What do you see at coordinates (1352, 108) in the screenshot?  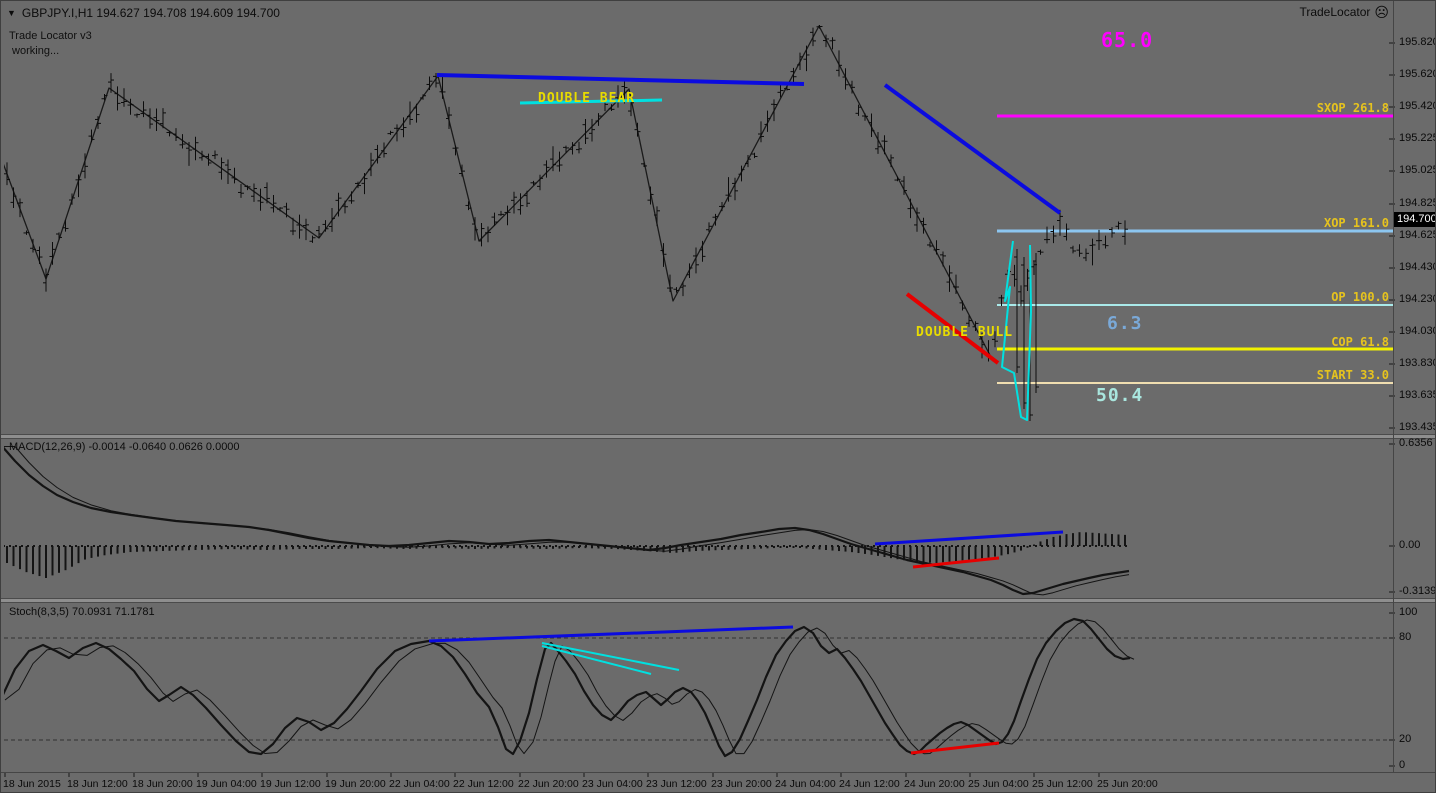 I see `level-label-sxop: SXOP 261.8` at bounding box center [1352, 108].